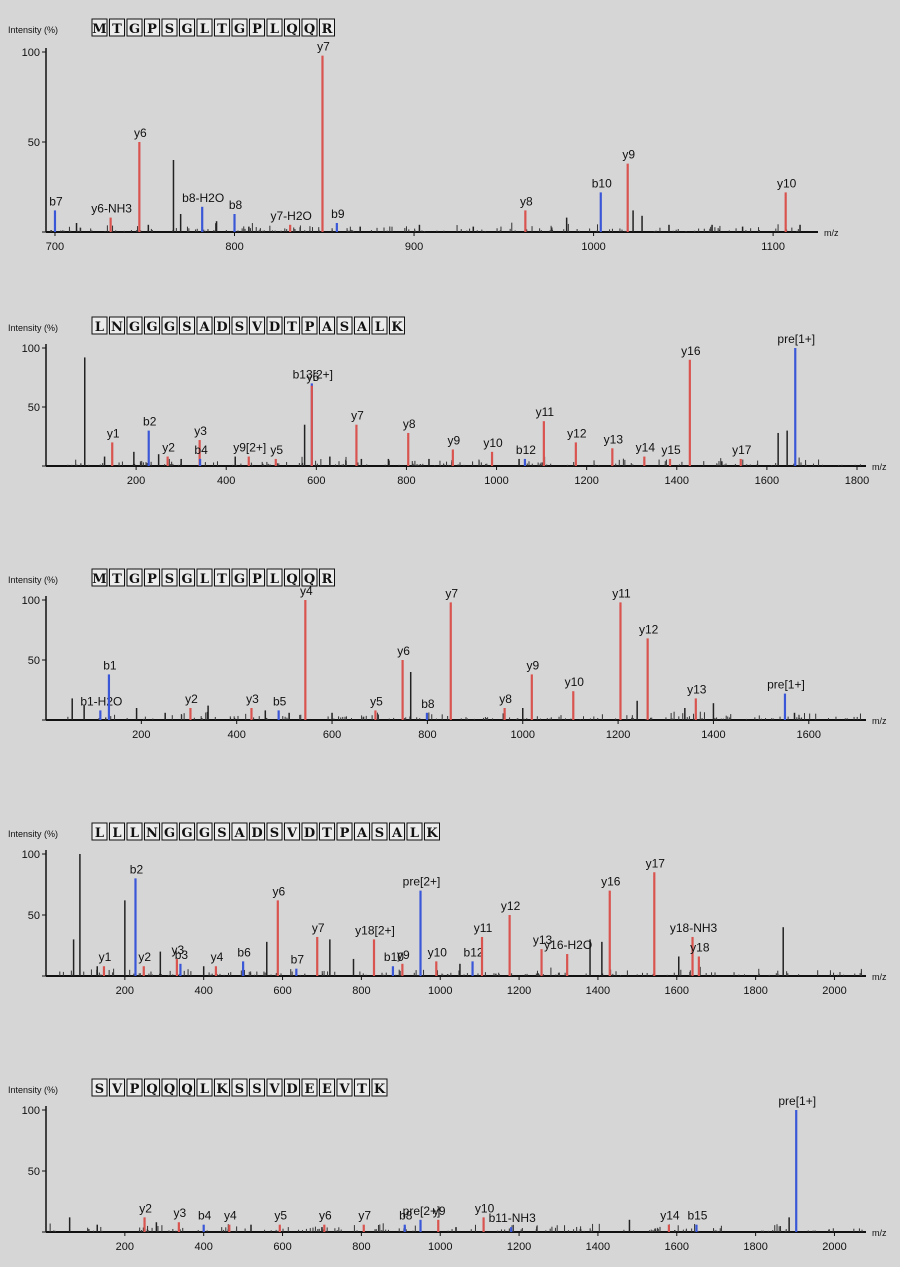 The image size is (900, 1267). What do you see at coordinates (694, 928) in the screenshot?
I see `peak-label: y18-NH3` at bounding box center [694, 928].